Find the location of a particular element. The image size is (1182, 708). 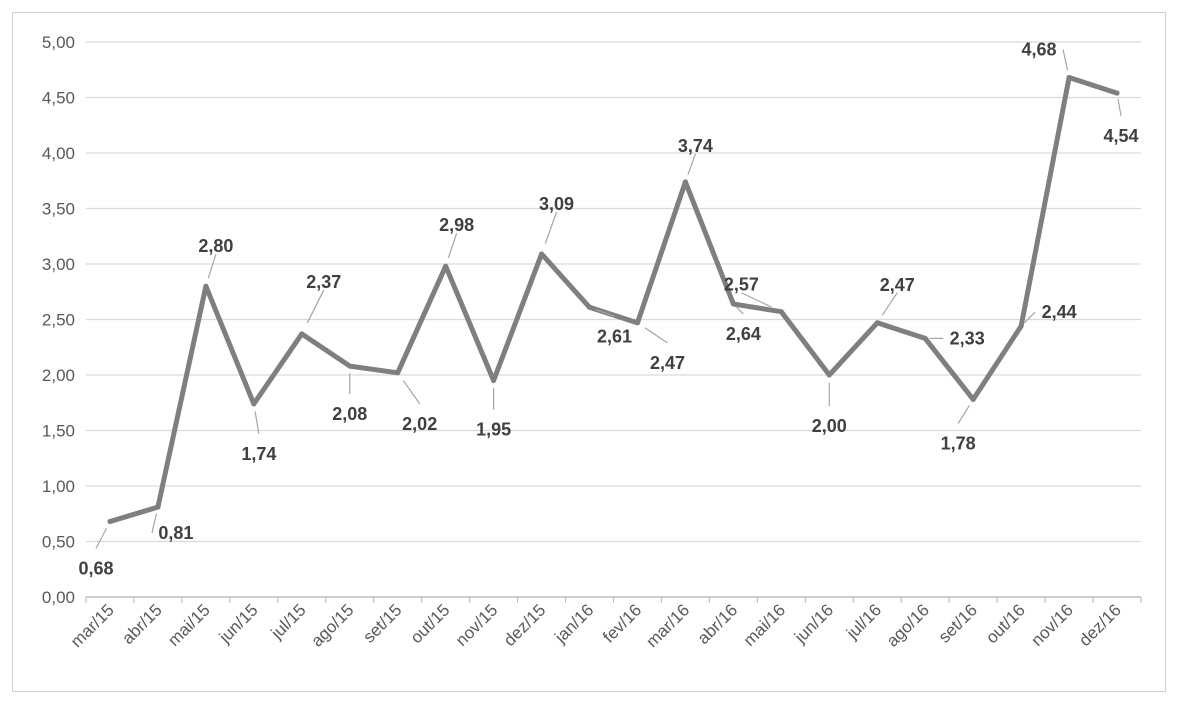

y-tick-label: 0,00 is located at coordinates (58, 597).